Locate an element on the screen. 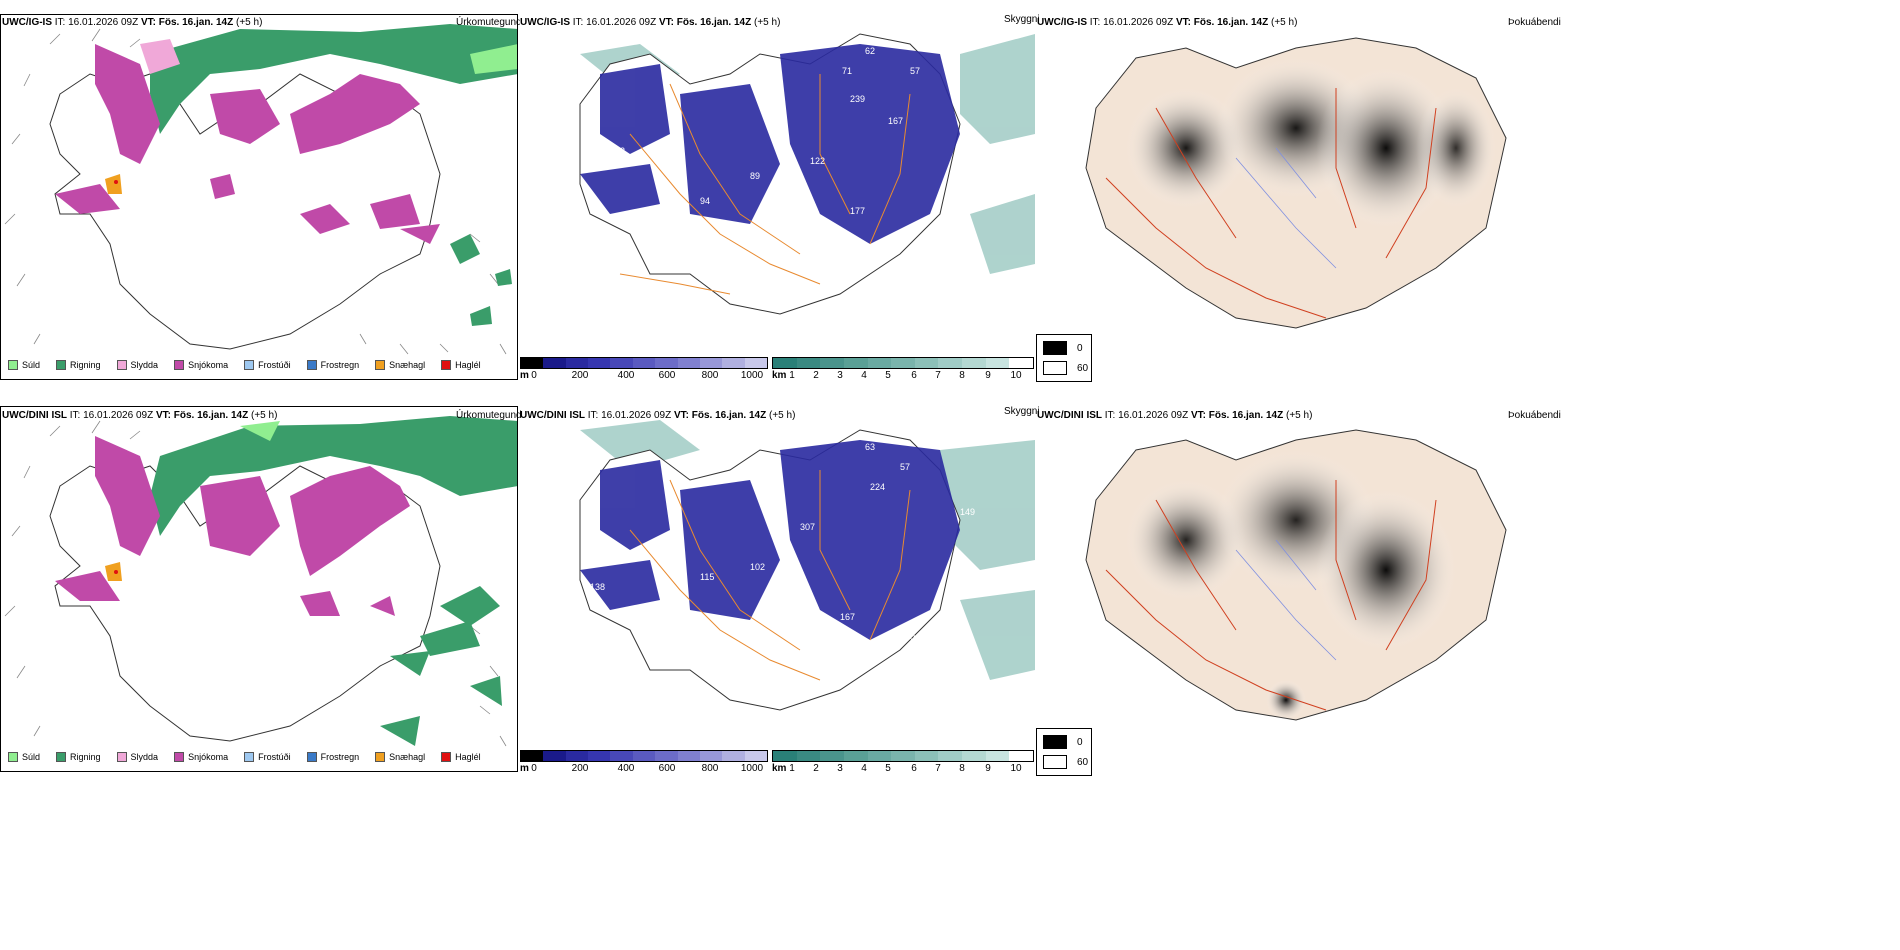  ceiling-unit-top: m is located at coordinates (524, 375).